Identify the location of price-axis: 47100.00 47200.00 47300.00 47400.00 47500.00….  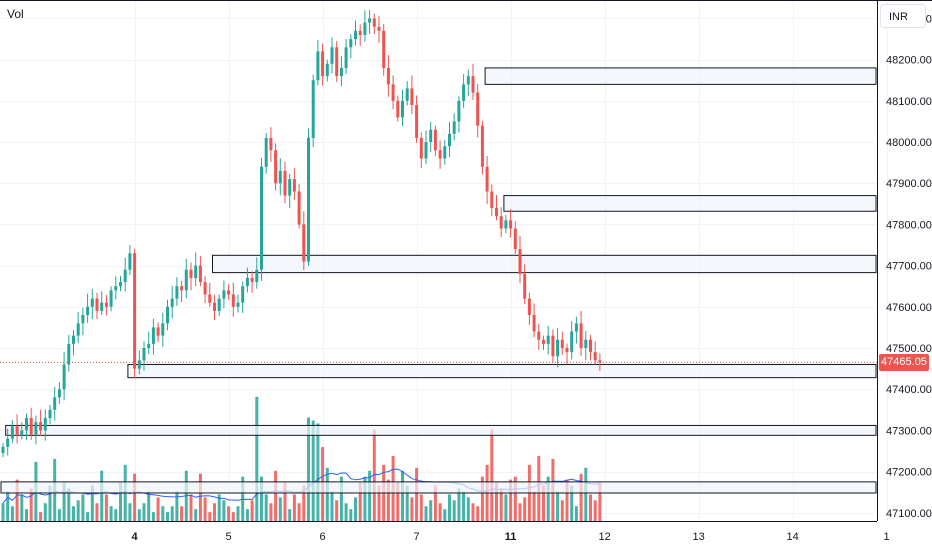
(909, 266).